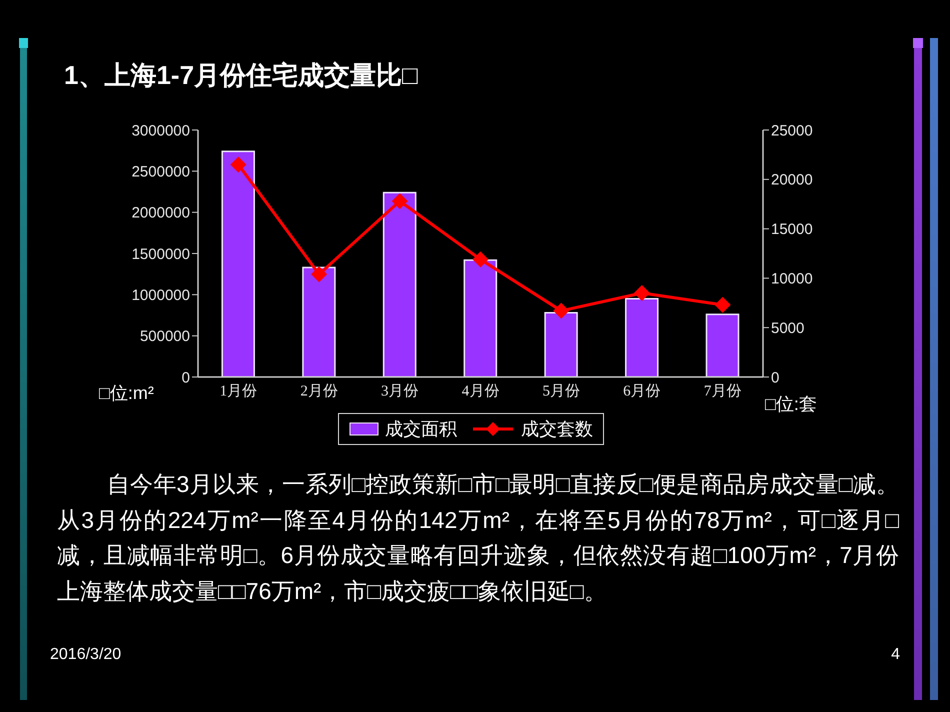 This screenshot has height=712, width=950. I want to click on y2-tick-label: 10000, so click(792, 279).